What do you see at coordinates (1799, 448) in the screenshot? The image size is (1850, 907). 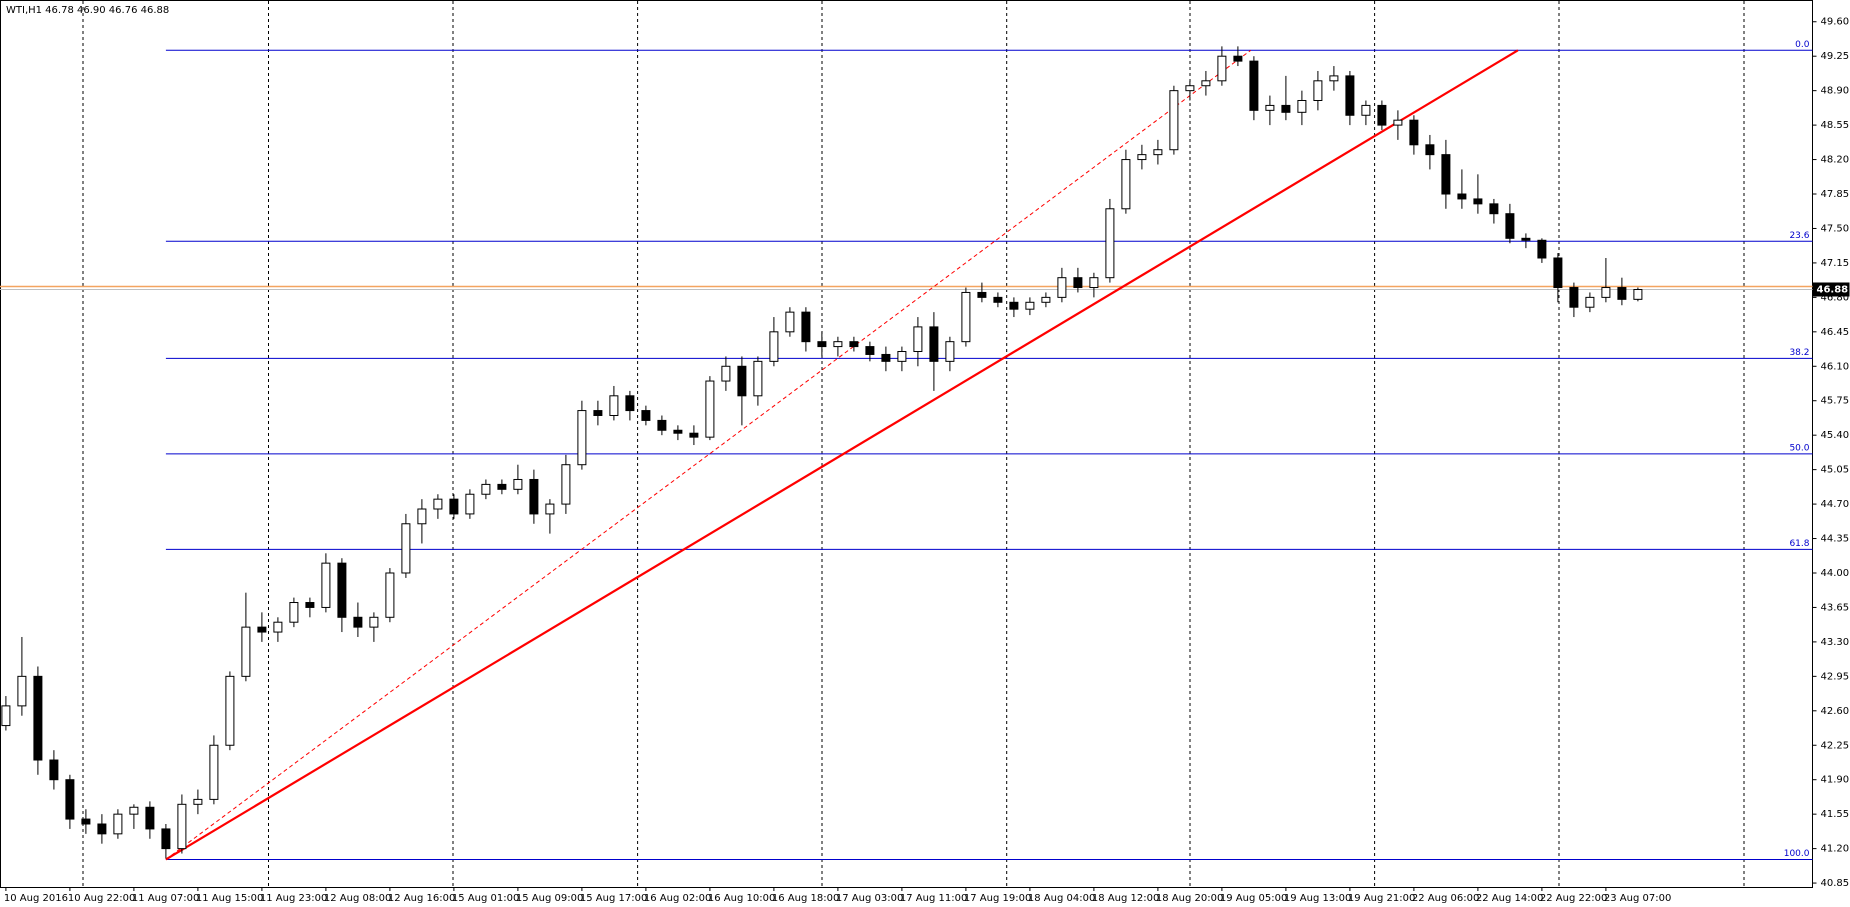 I see `fibo-label: 50.0` at bounding box center [1799, 448].